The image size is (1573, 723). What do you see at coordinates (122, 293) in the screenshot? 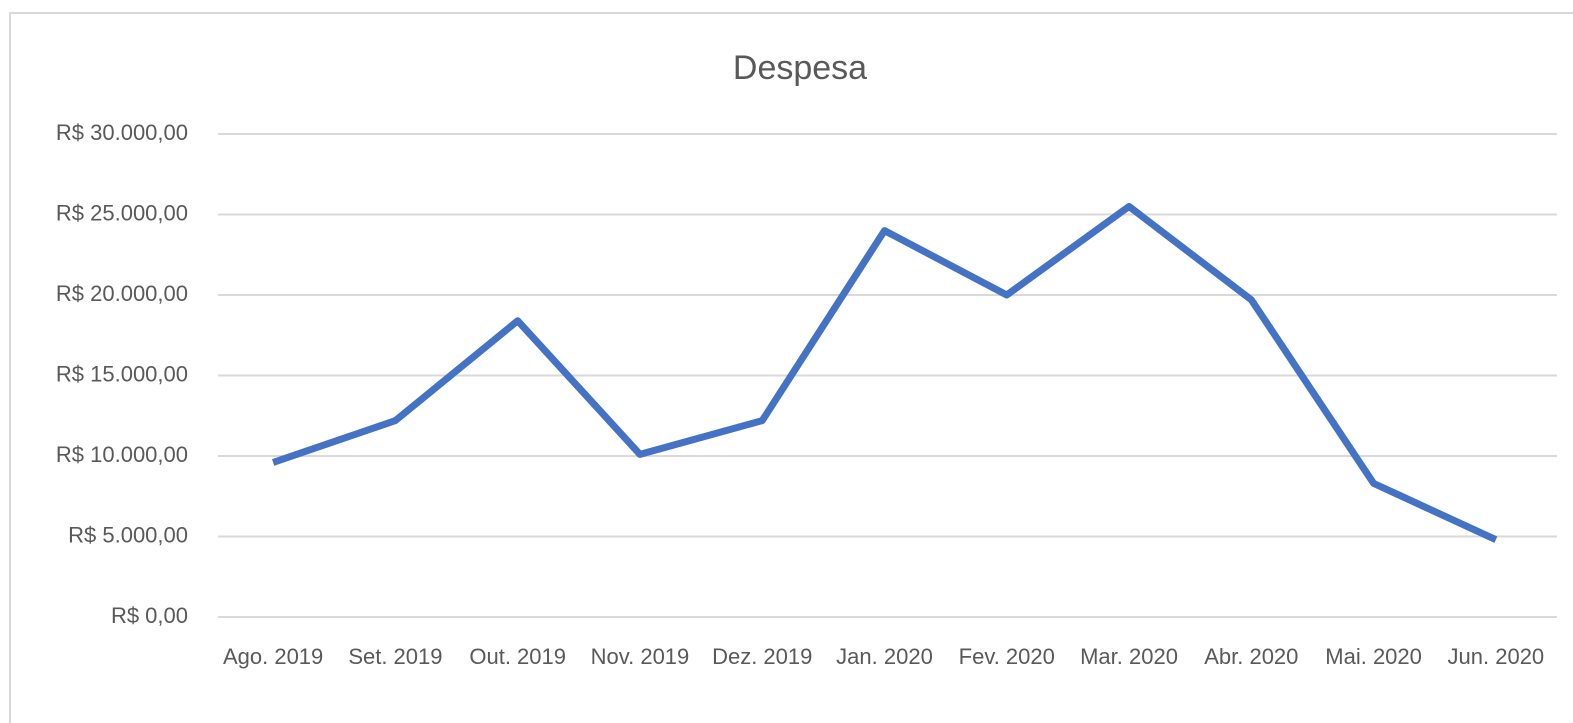
I see `y-tick-label: R$ 20.000,00` at bounding box center [122, 293].